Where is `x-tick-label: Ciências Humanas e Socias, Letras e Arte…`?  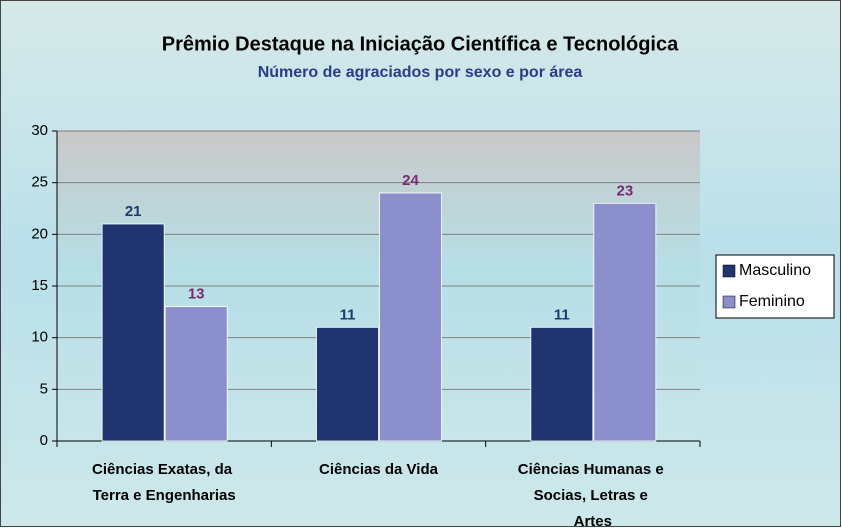
x-tick-label: Ciências Humanas e Socias, Letras e Arte… is located at coordinates (593, 494).